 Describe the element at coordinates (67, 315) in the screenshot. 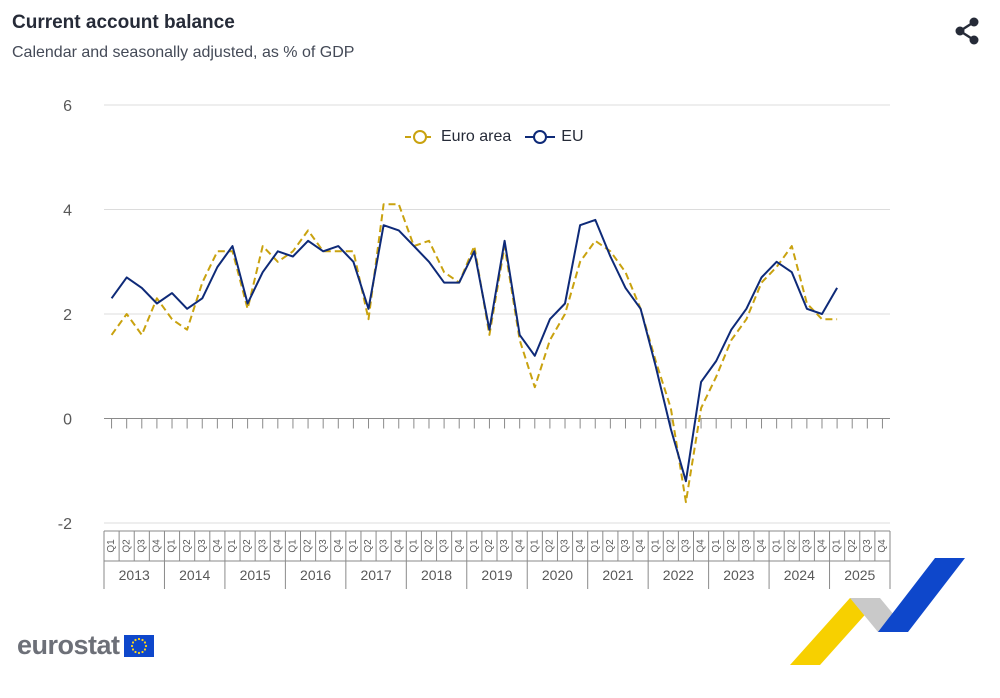

I see `y-tick-label: 2` at that location.